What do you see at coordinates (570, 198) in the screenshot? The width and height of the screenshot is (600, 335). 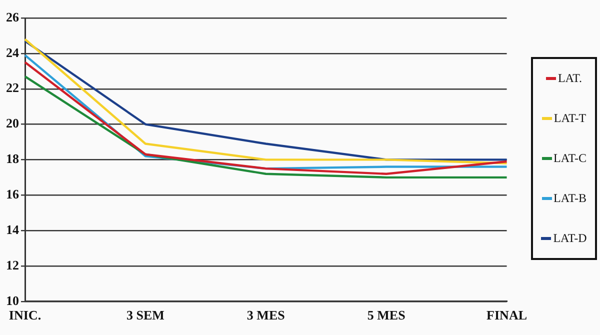 I see `legend-label: LAT-B` at bounding box center [570, 198].